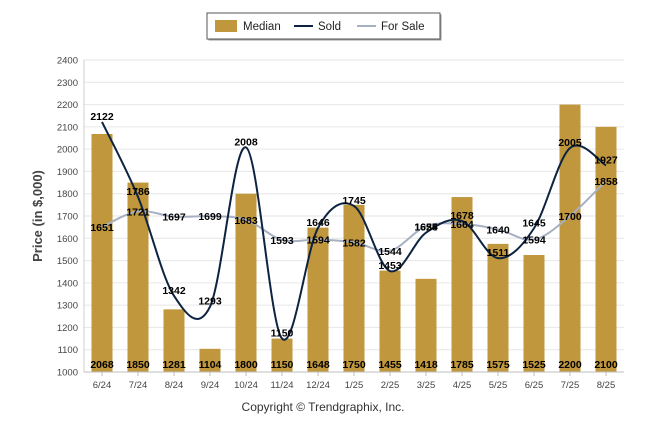 The width and height of the screenshot is (646, 439). What do you see at coordinates (102, 117) in the screenshot?
I see `sold-value-label: 2122` at bounding box center [102, 117].